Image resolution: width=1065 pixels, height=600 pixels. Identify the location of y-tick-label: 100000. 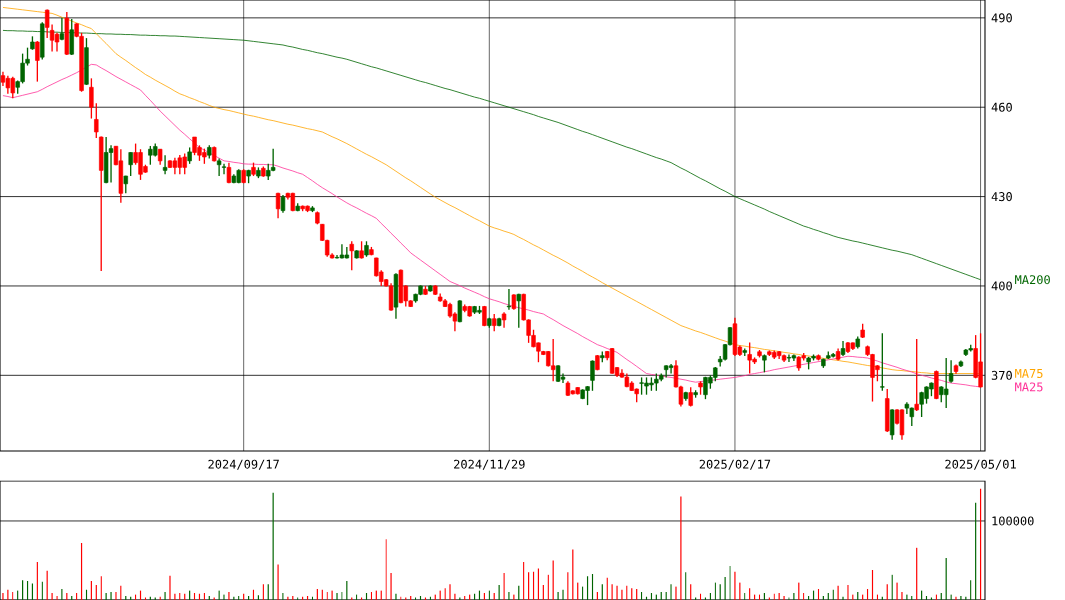
(1013, 521).